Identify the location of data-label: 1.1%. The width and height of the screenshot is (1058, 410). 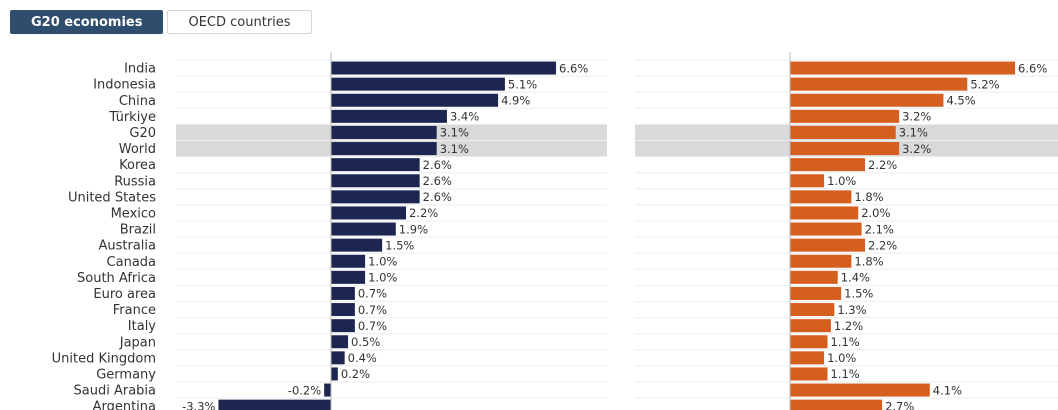
(845, 374).